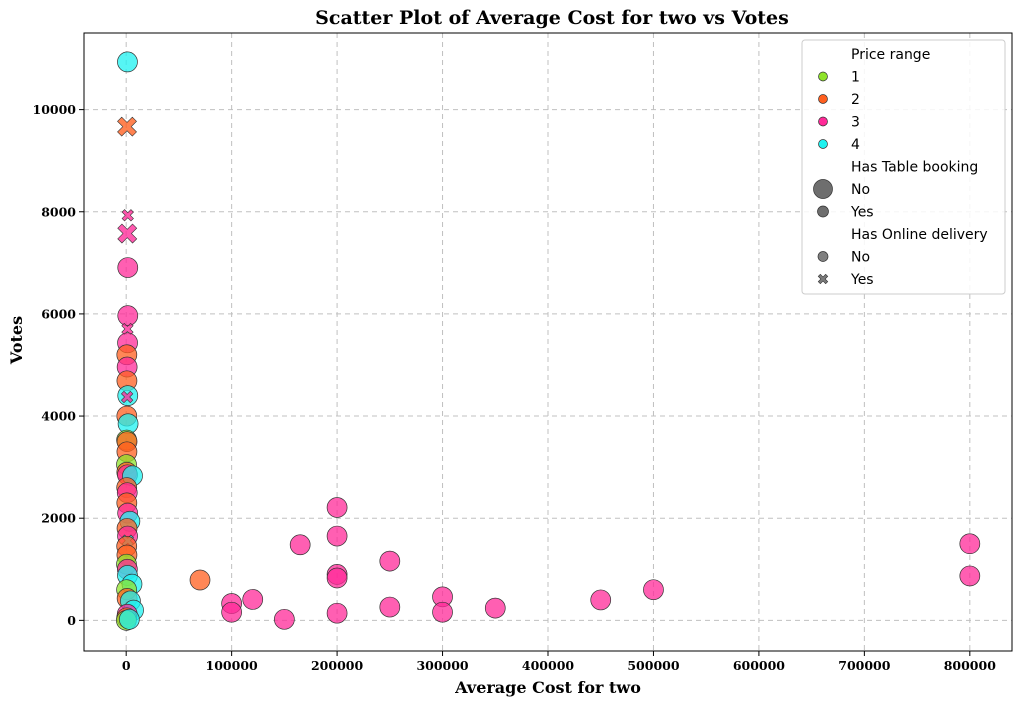  I want to click on x-tick-label: 400000, so click(548, 665).